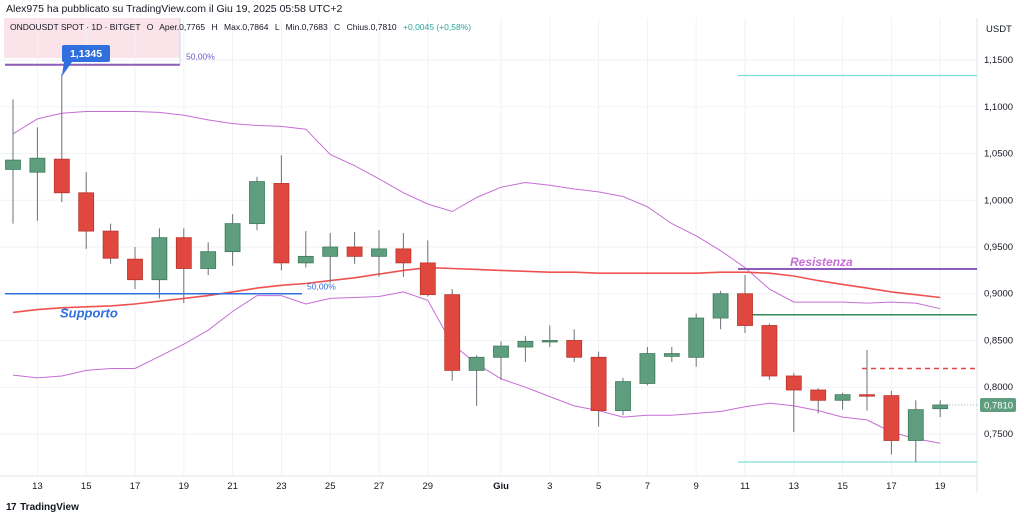 Image resolution: width=1024 pixels, height=517 pixels. I want to click on legend-low-label: L, so click(277, 27).